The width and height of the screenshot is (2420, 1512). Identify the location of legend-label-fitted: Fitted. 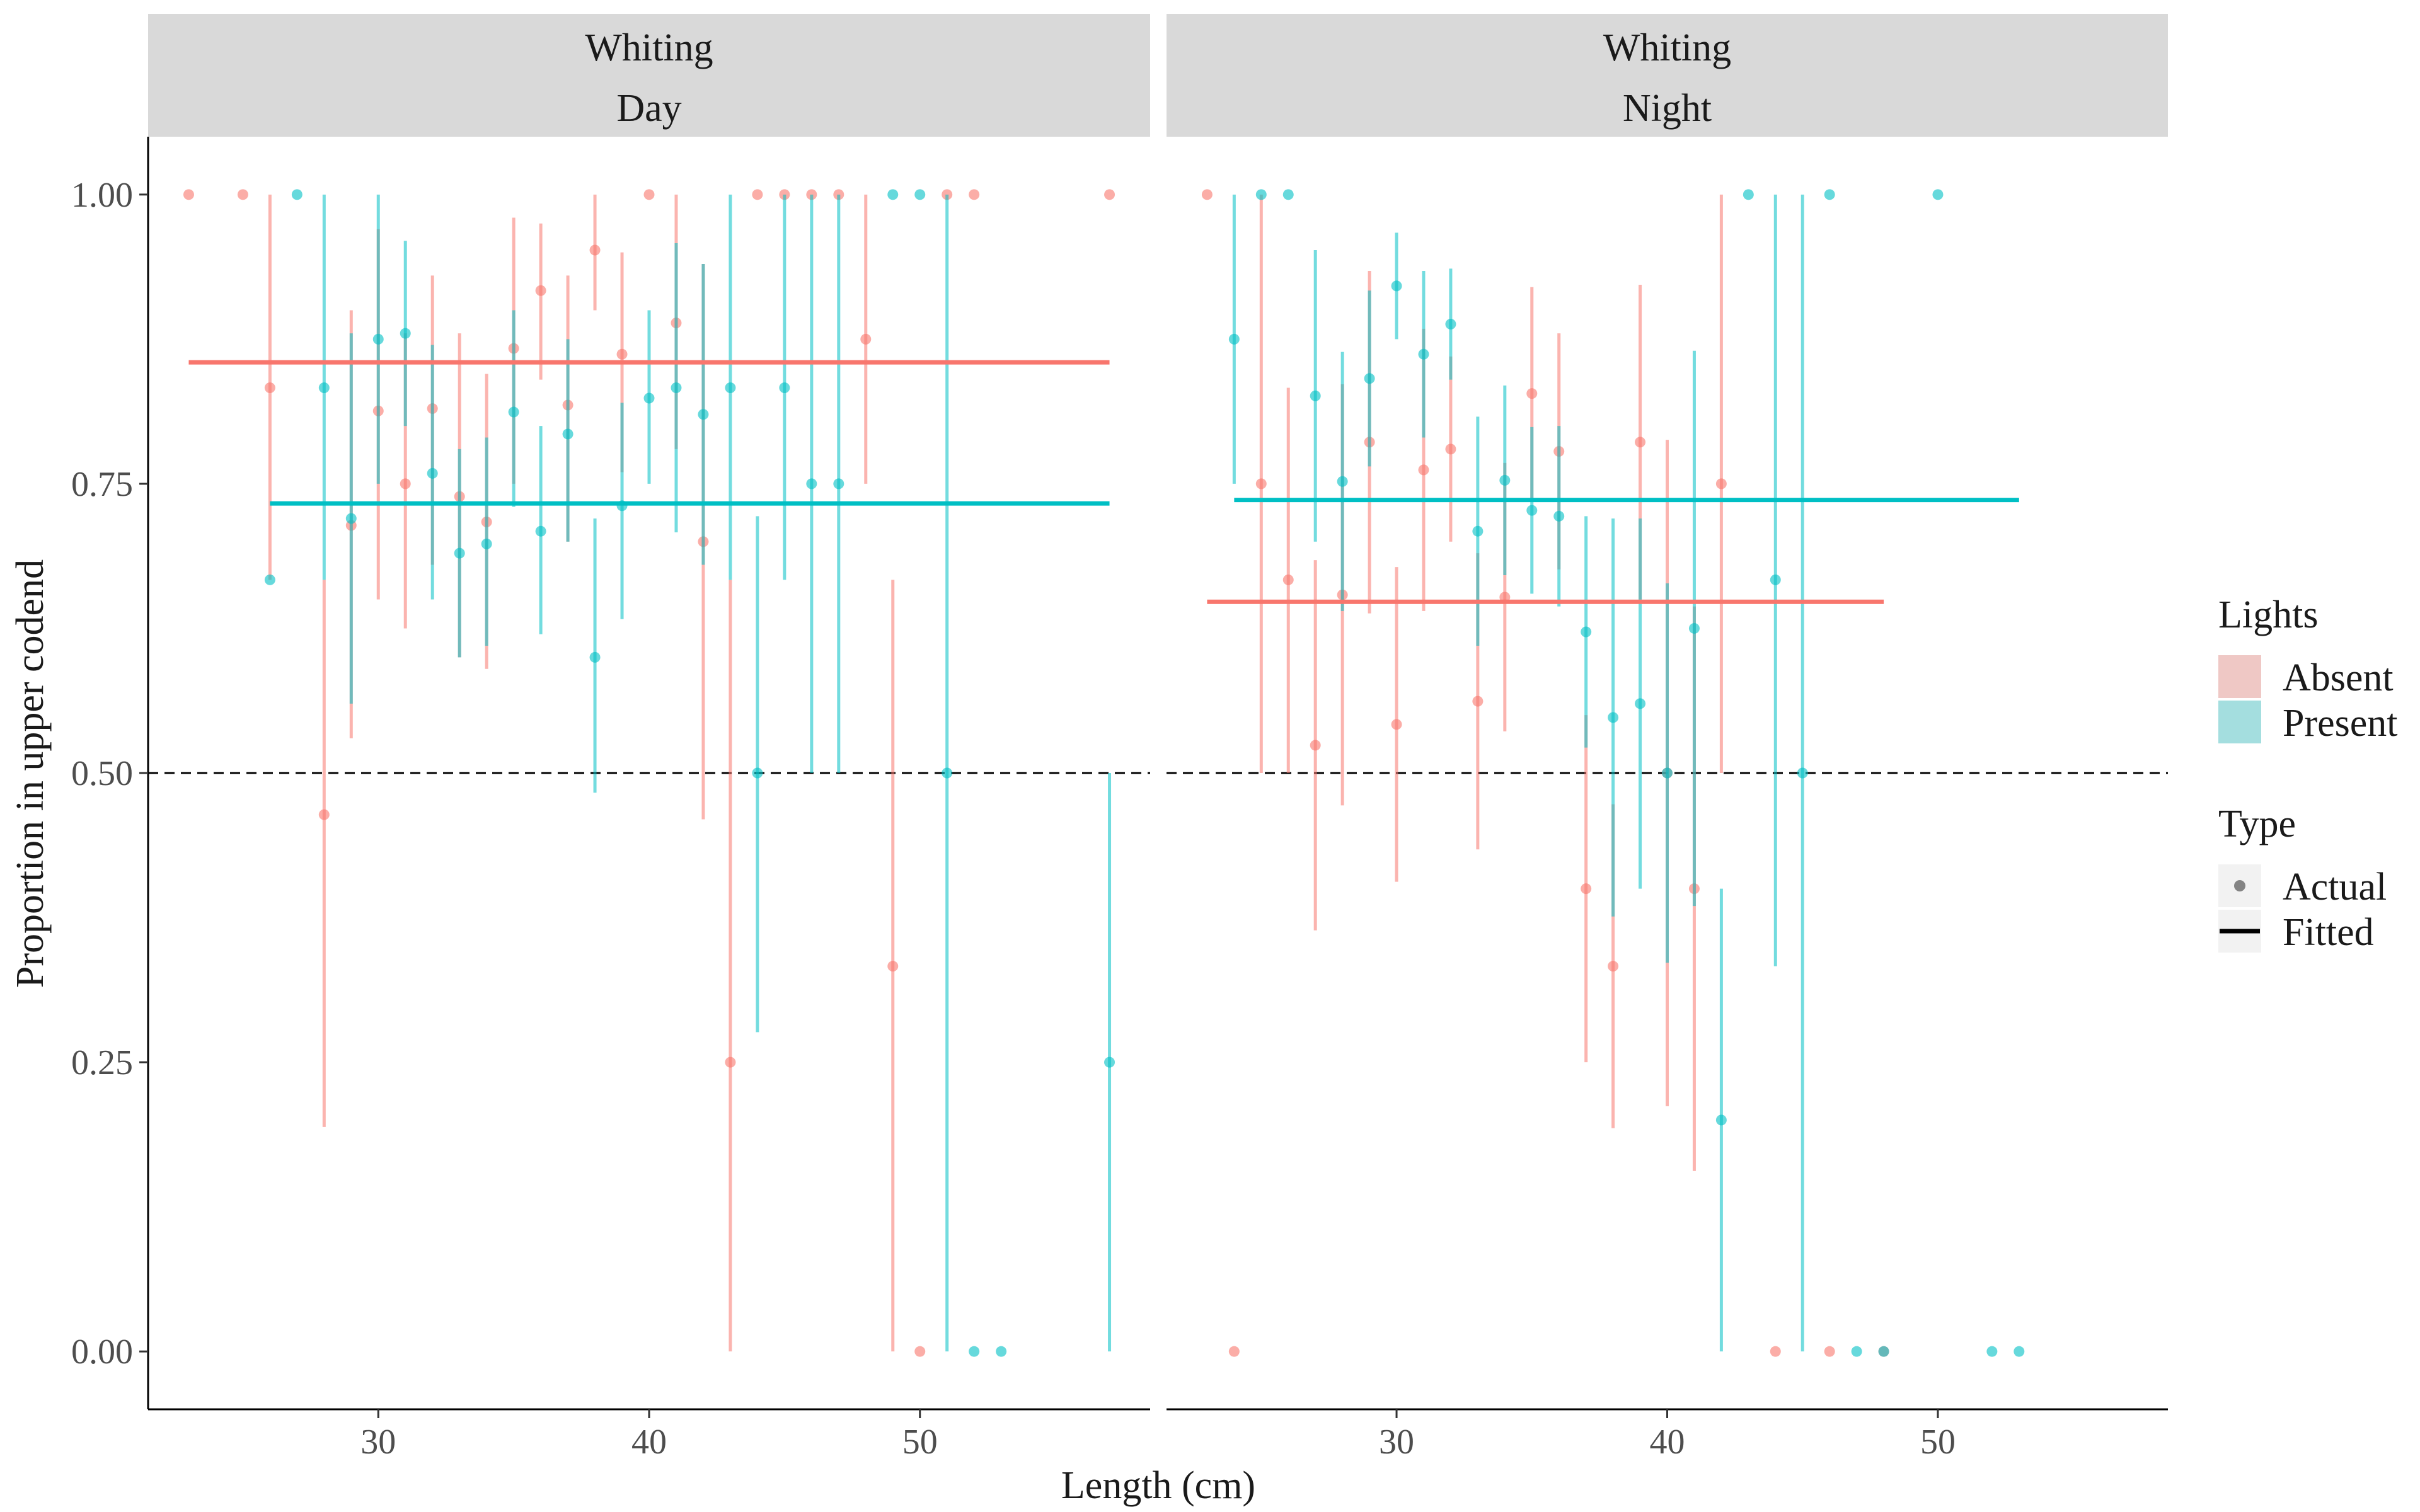
(2328, 932).